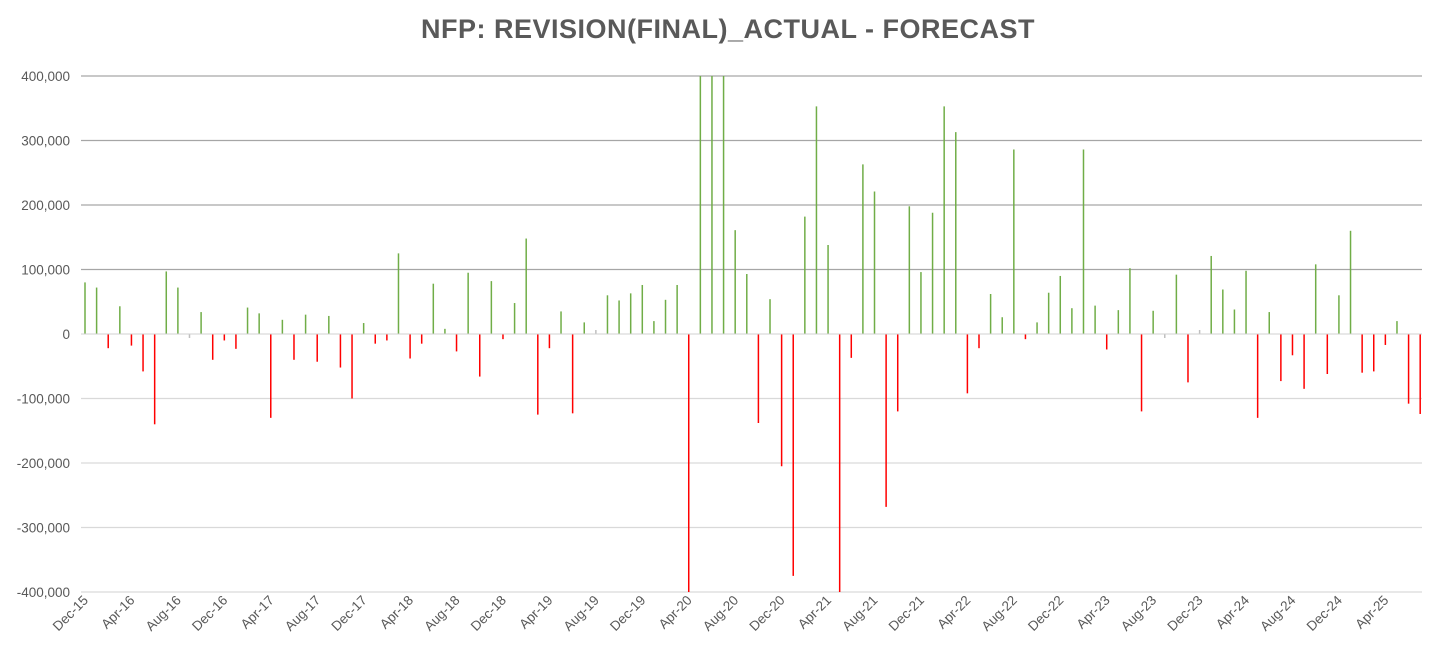 The width and height of the screenshot is (1456, 662). Describe the element at coordinates (66, 334) in the screenshot. I see `y-tick-label: 0` at that location.